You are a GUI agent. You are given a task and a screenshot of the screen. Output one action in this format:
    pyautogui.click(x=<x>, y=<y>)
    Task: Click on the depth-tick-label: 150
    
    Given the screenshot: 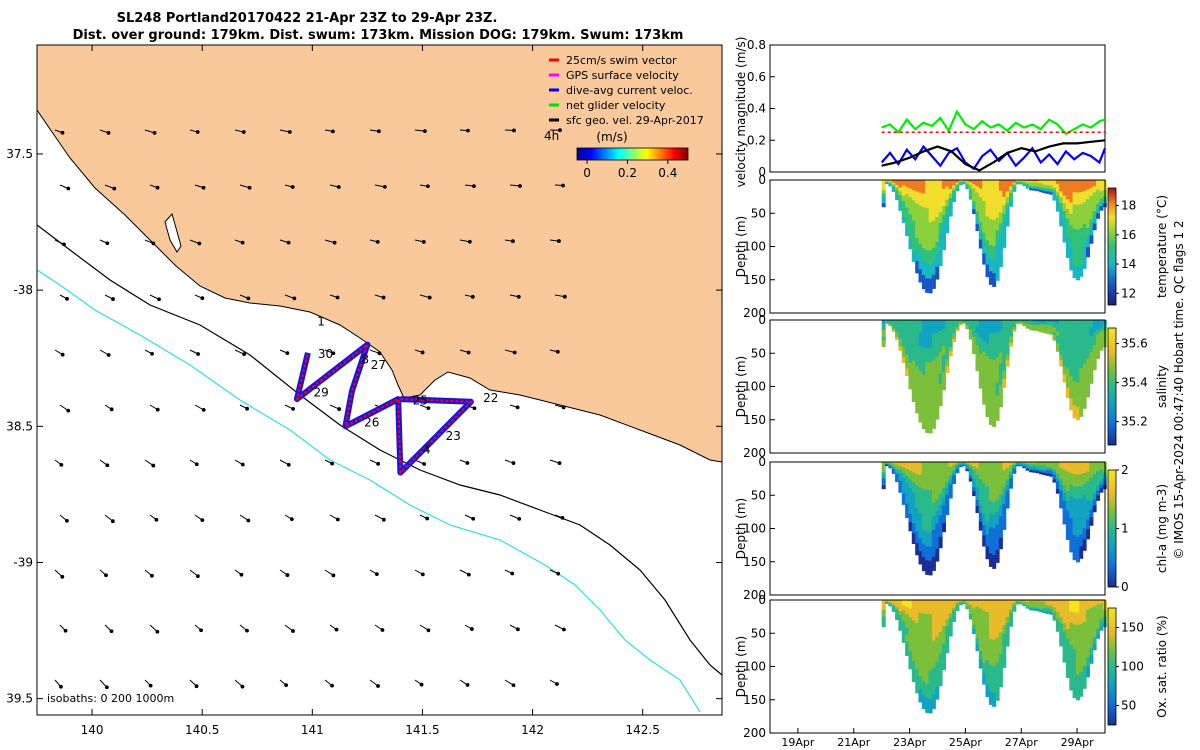 What is the action you would take?
    pyautogui.click(x=754, y=280)
    